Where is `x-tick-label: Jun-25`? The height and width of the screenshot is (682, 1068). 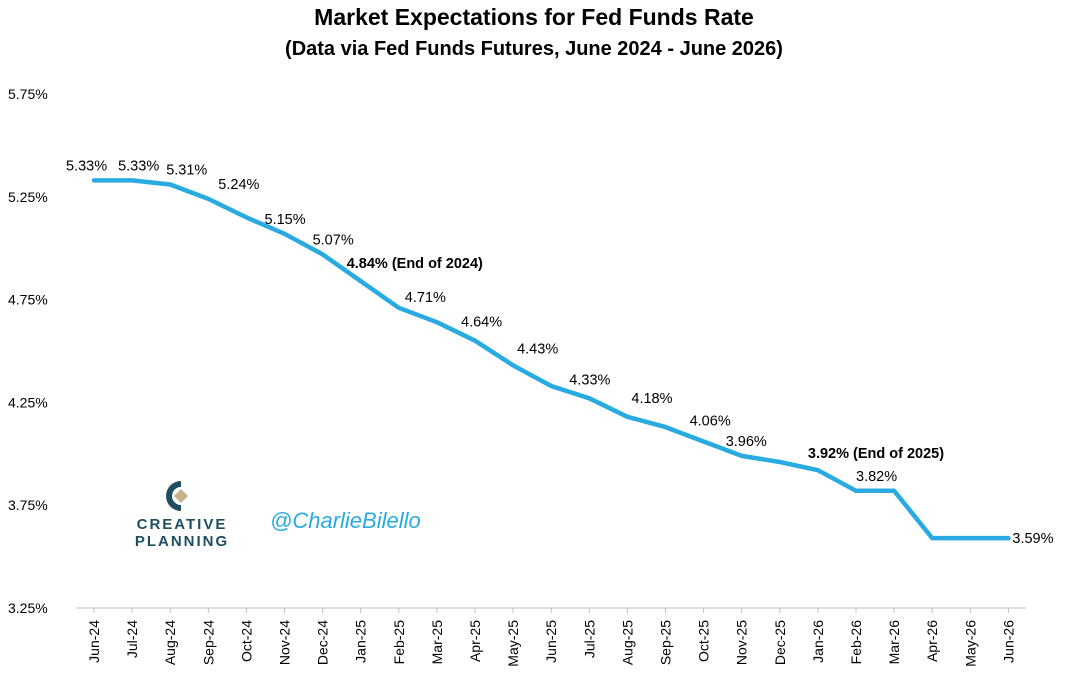 x-tick-label: Jun-25 is located at coordinates (551, 641).